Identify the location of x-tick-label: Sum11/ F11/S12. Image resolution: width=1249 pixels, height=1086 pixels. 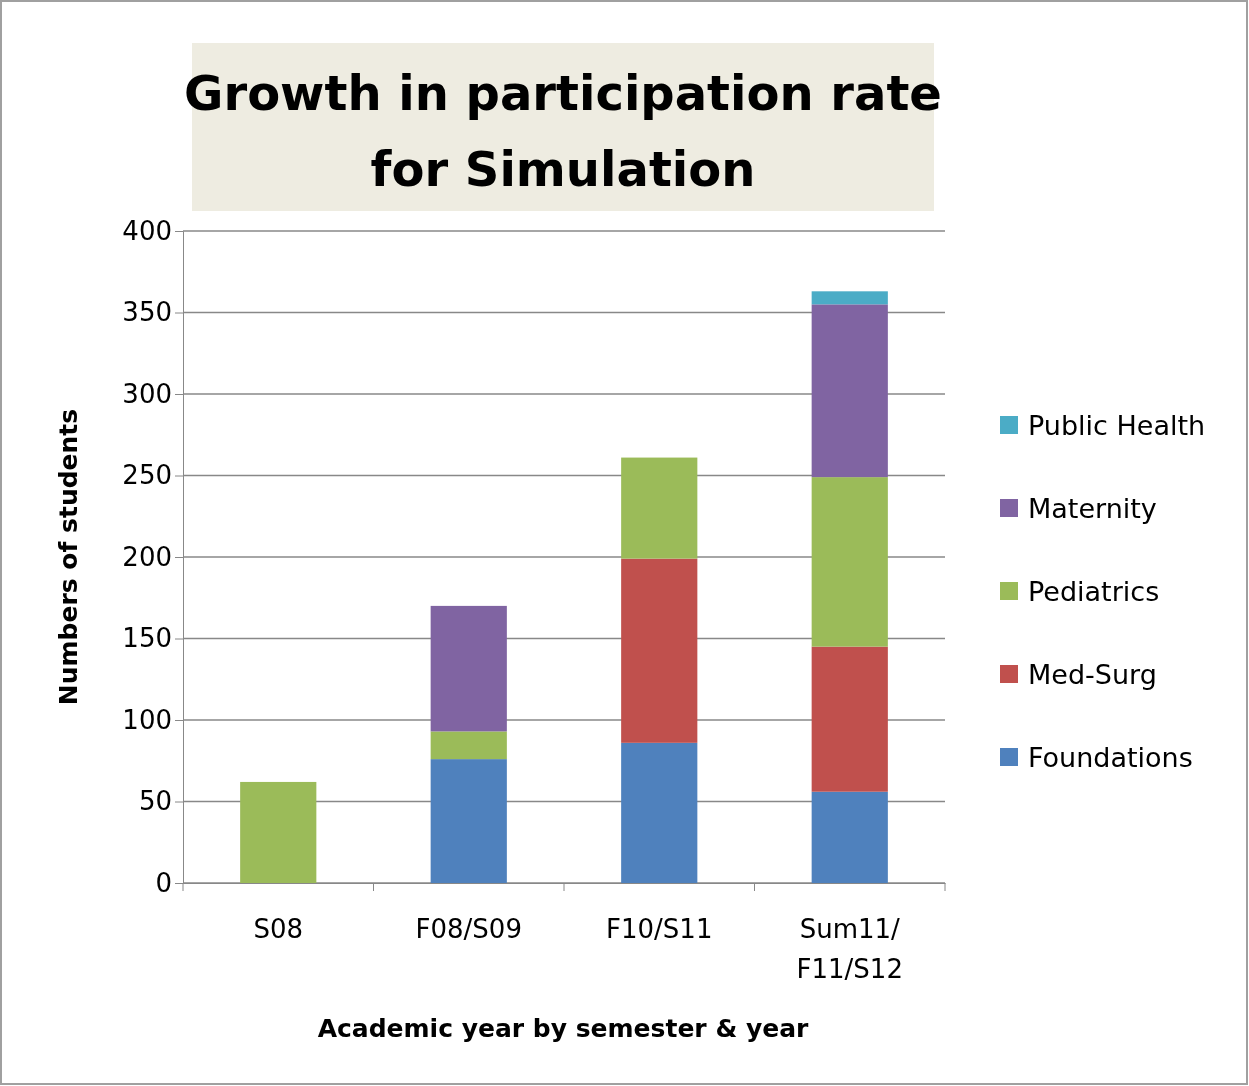
(849, 949).